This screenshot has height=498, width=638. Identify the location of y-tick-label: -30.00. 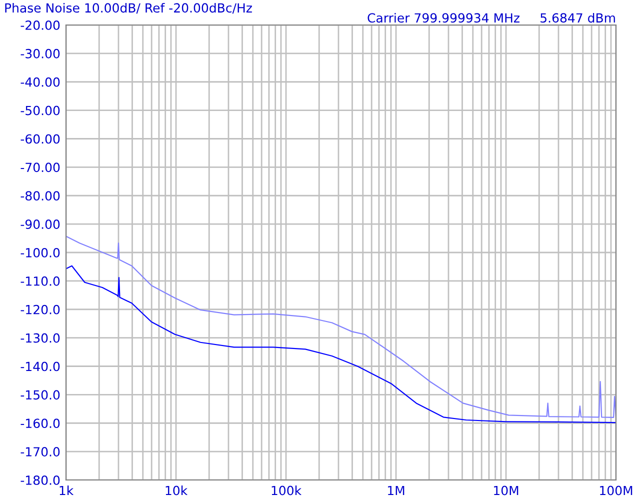
(40, 53).